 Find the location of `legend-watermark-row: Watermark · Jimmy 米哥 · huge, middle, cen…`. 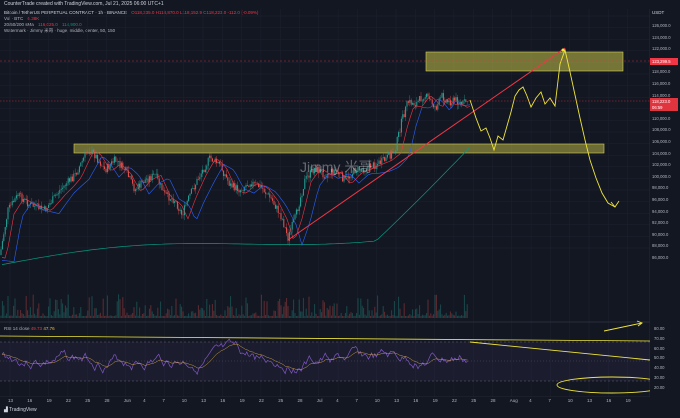

legend-watermark-row: Watermark · Jimmy 米哥 · huge, middle, cen… is located at coordinates (131, 31).